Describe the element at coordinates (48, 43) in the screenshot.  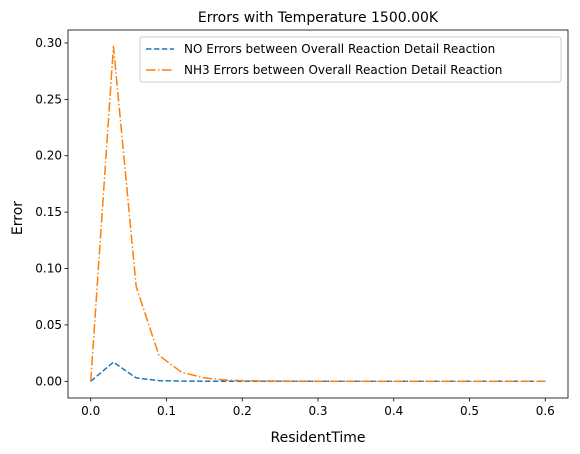
I see `y-tick-label: 0.30` at that location.